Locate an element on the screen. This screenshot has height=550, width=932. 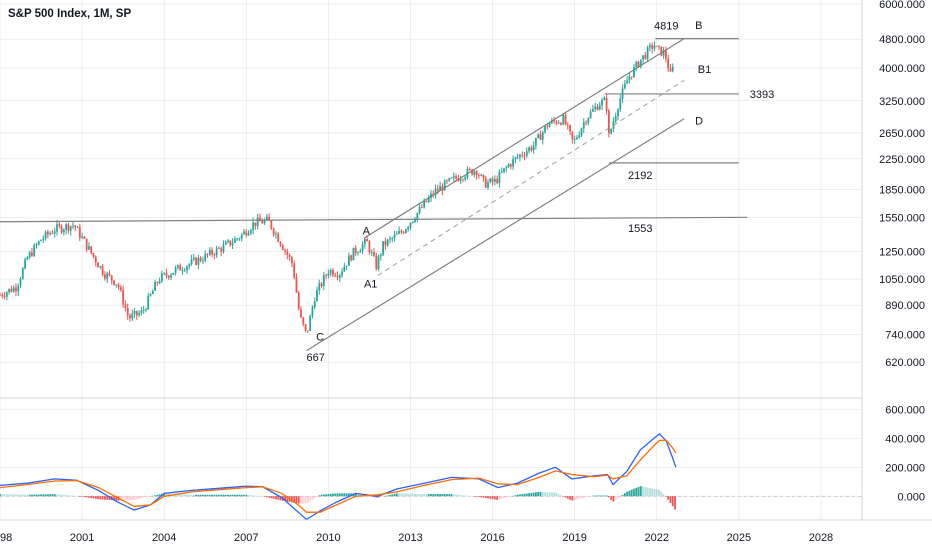
price-tick-label: 1850.000 is located at coordinates (902, 191).